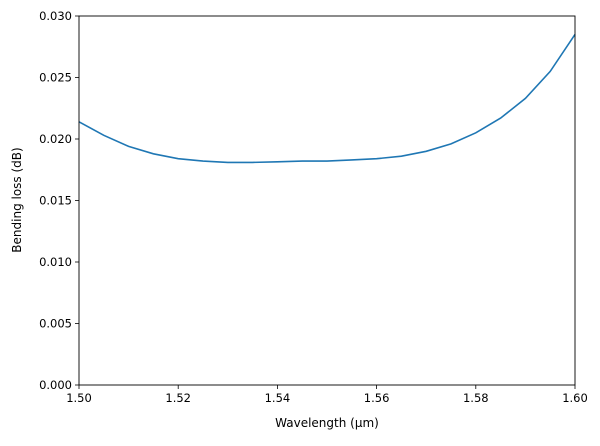 This screenshot has height=446, width=600. Describe the element at coordinates (55, 201) in the screenshot. I see `y-tick-label: 0.015` at that location.